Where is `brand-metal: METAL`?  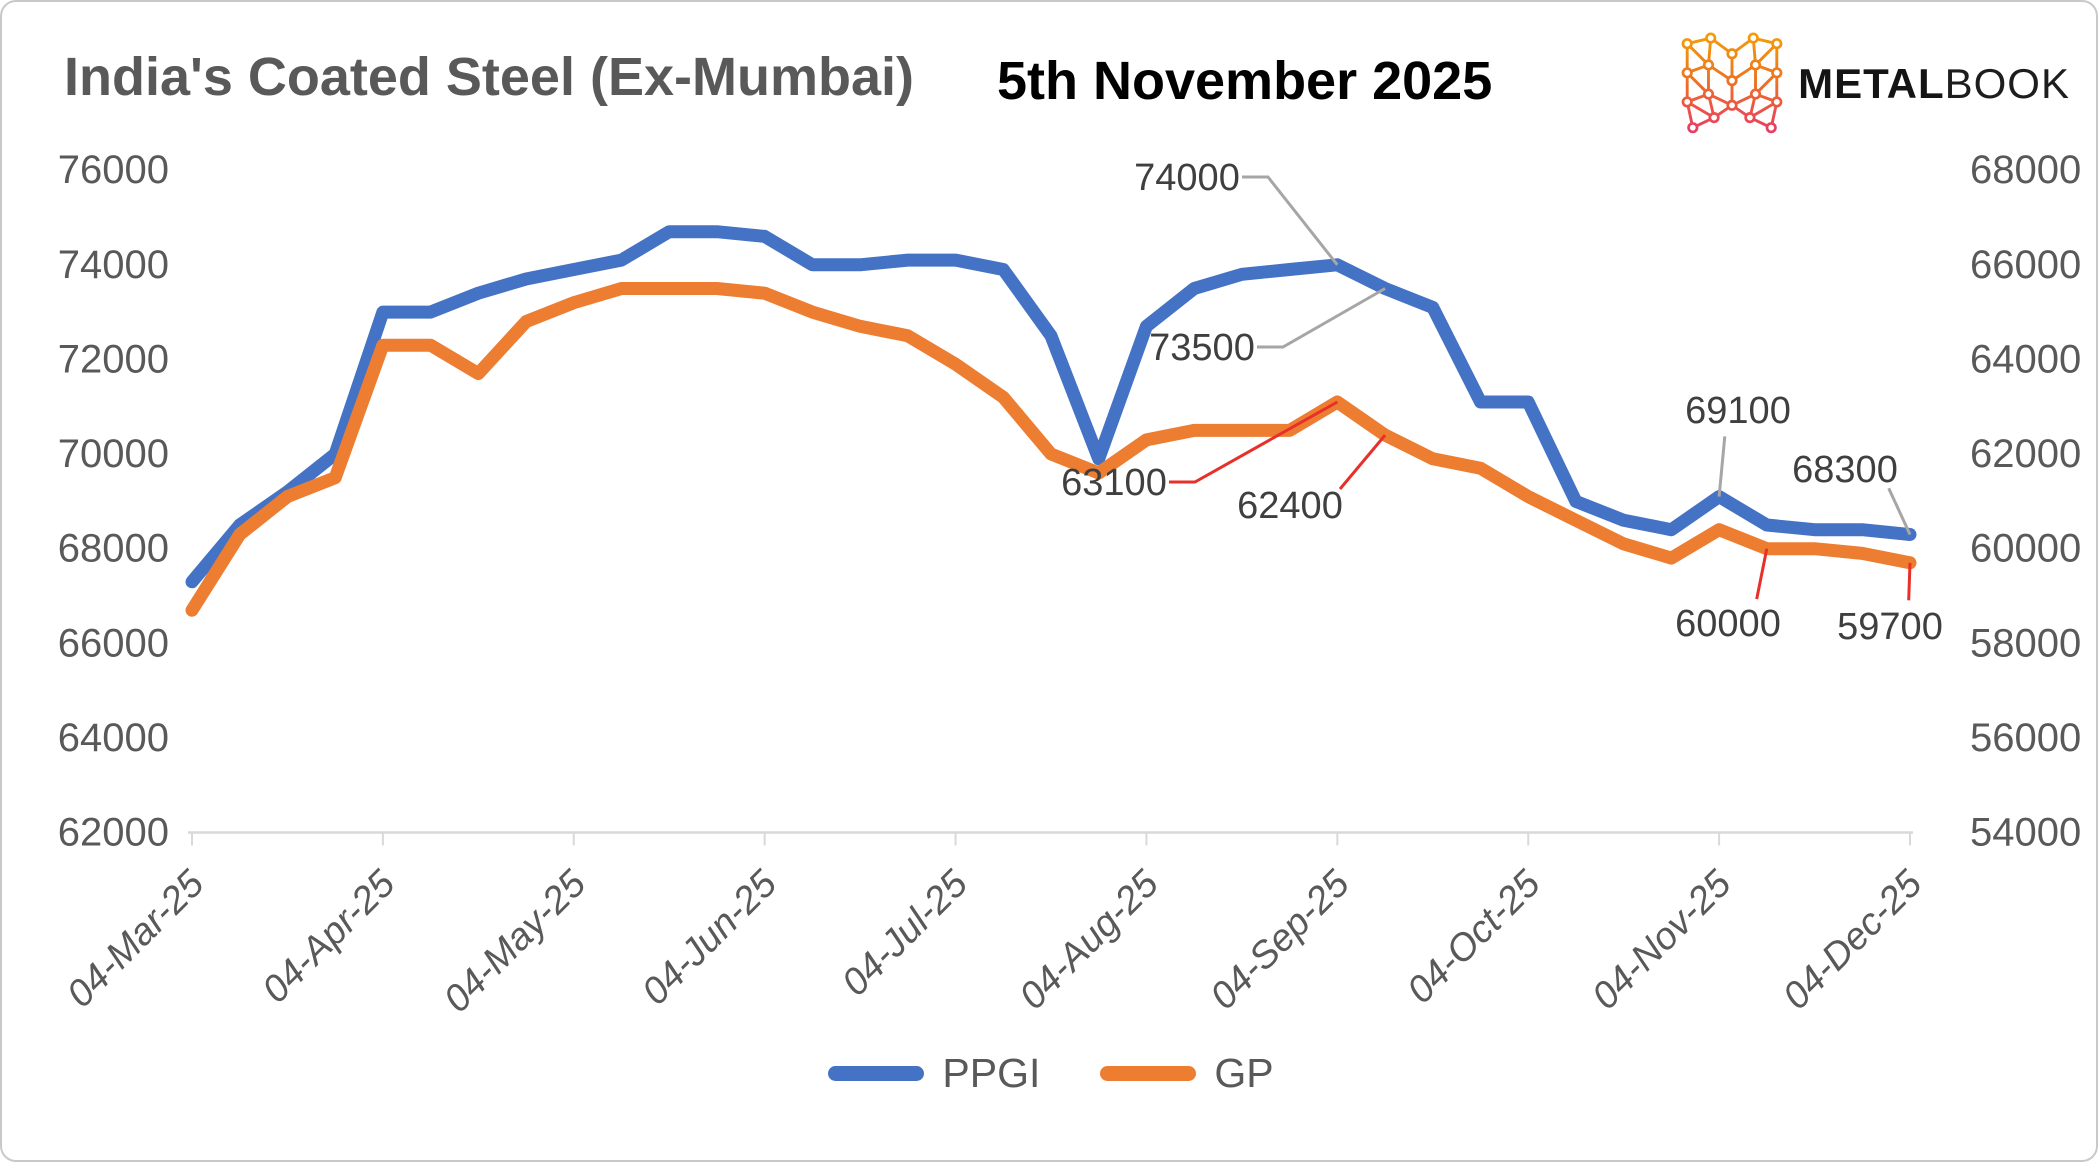 brand-metal: METAL is located at coordinates (1871, 83).